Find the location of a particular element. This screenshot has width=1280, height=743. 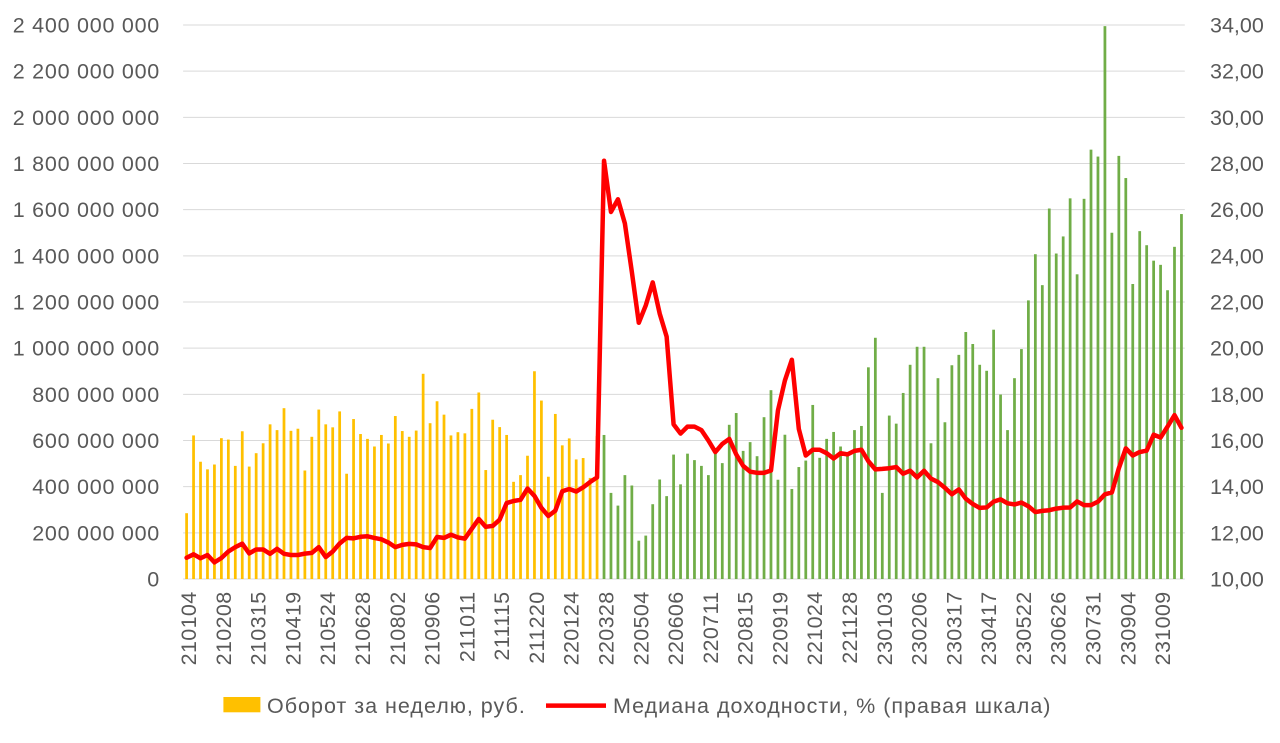

svg-text: 400 000 000 is located at coordinates (96, 487).